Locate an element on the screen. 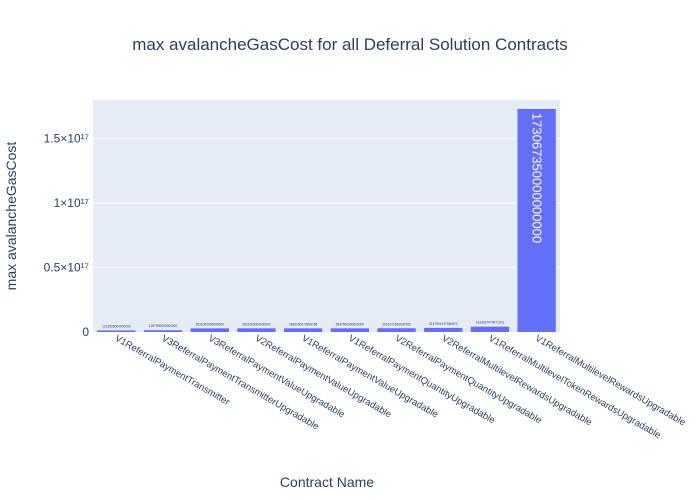 Image resolution: width=700 pixels, height=500 pixels. y-axis-title: max avalancheGasCost is located at coordinates (11, 216).